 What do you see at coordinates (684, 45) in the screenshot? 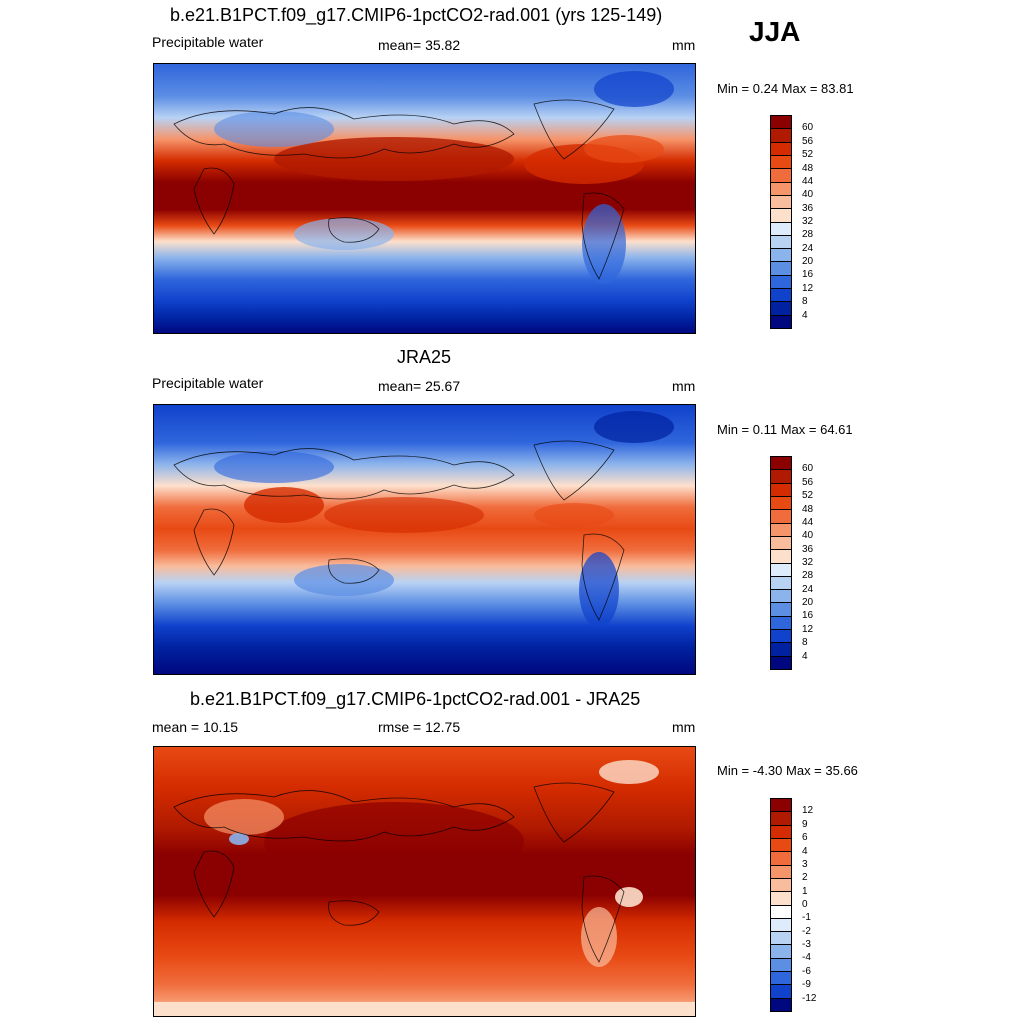
I see `panel1-units-label: mm` at bounding box center [684, 45].